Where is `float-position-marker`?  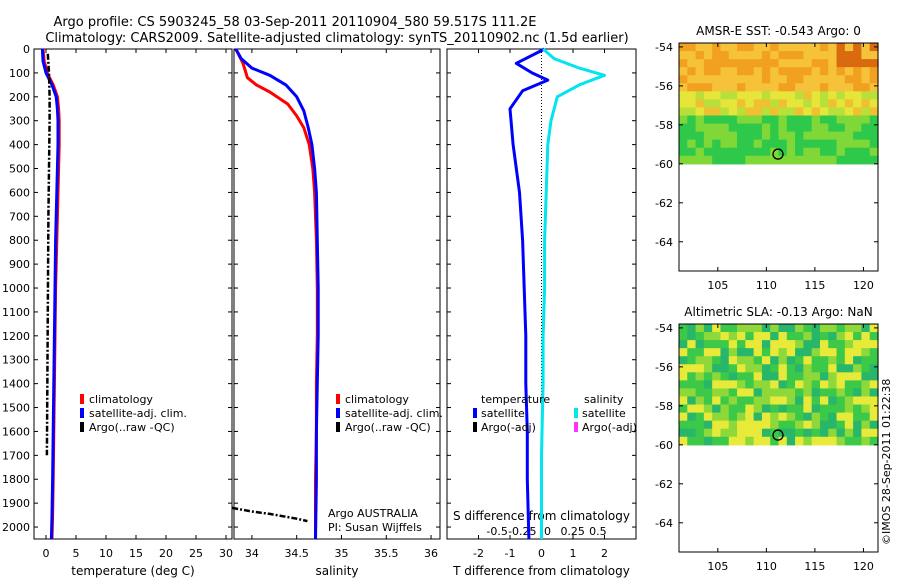
float-position-marker is located at coordinates (778, 435).